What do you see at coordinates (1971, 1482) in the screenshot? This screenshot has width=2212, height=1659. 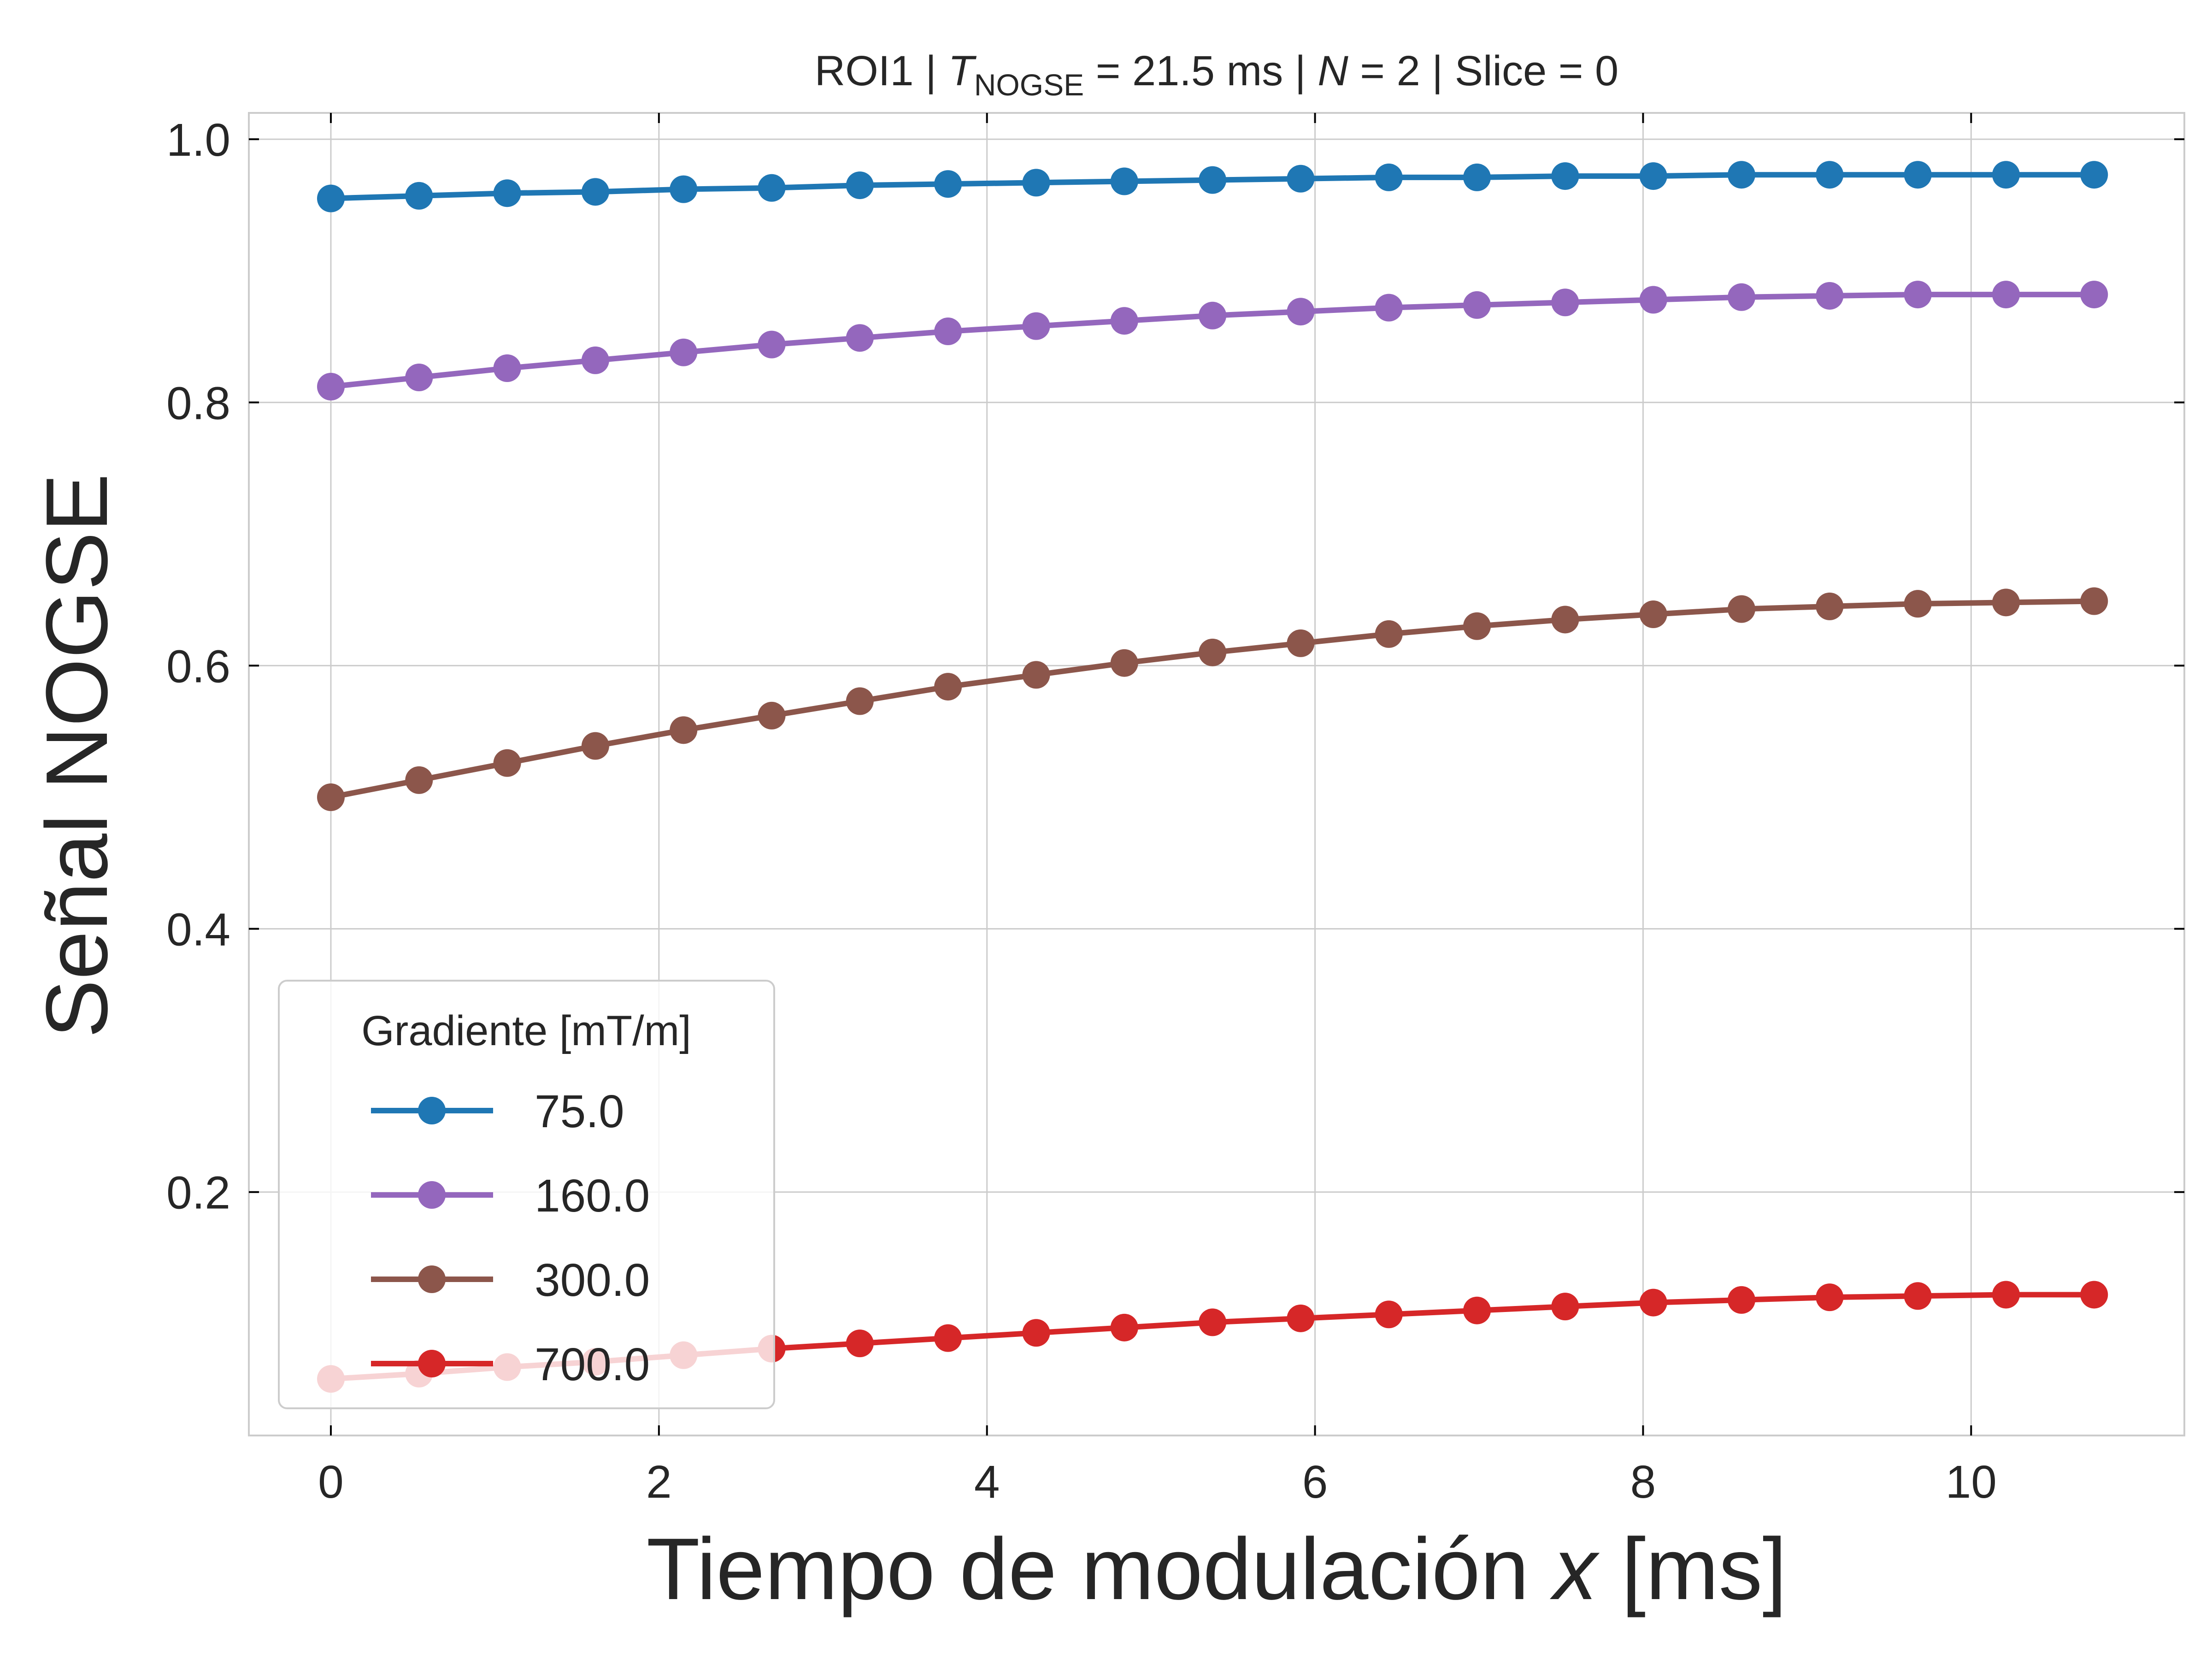 I see `x-tick-label: 10` at bounding box center [1971, 1482].